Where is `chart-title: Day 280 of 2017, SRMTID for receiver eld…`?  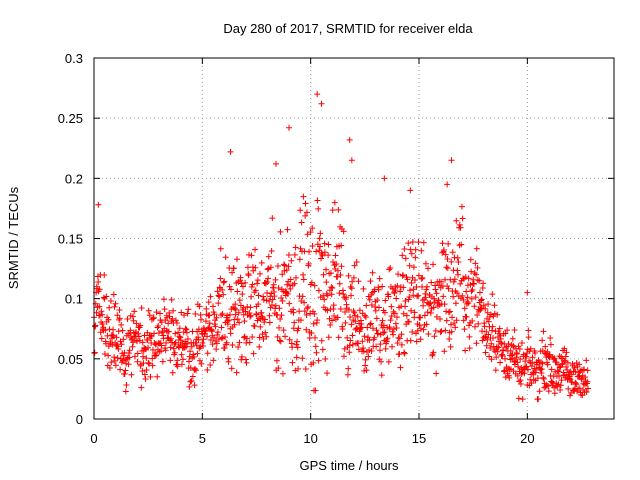
chart-title: Day 280 of 2017, SRMTID for receiver eld… is located at coordinates (348, 28).